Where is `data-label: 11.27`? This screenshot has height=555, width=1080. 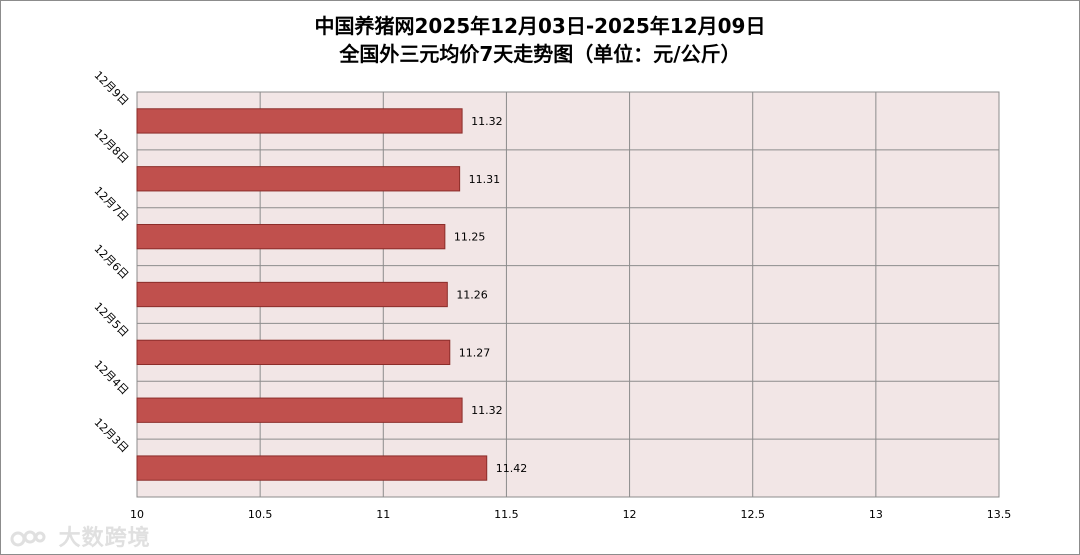
data-label: 11.27 is located at coordinates (475, 352).